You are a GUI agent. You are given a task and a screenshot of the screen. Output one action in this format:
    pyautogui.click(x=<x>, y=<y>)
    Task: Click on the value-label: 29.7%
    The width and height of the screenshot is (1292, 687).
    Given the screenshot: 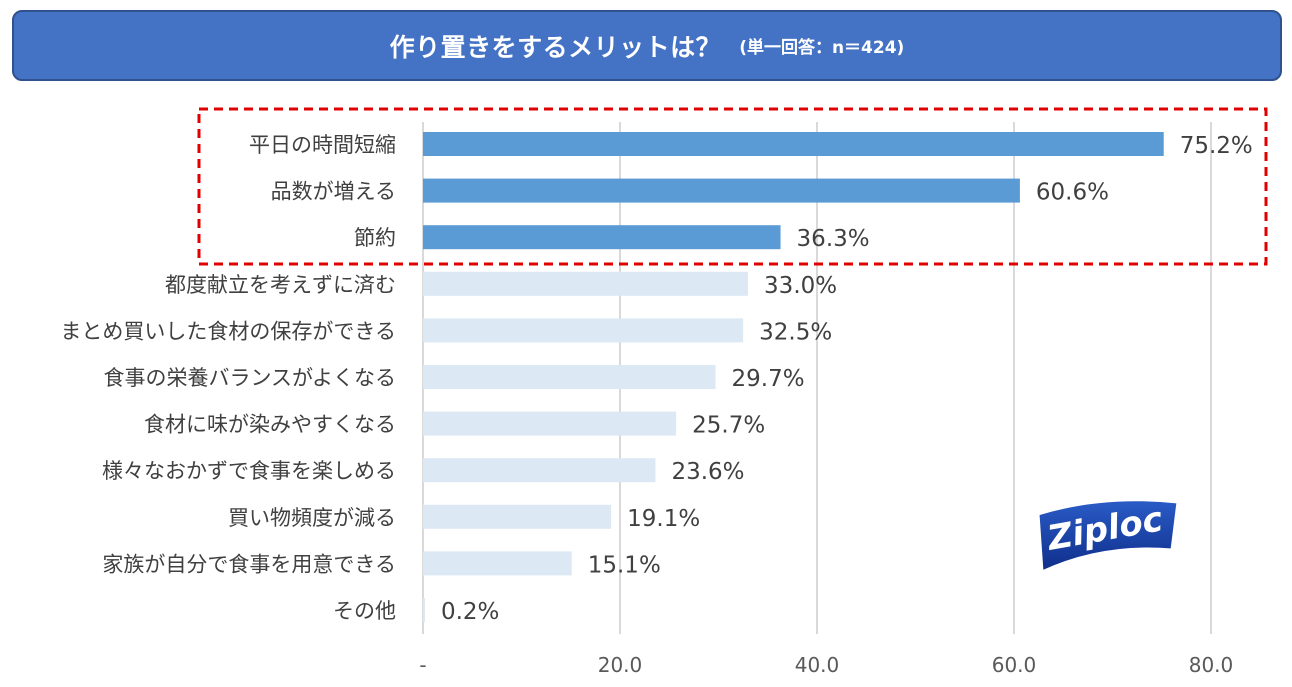 What is the action you would take?
    pyautogui.click(x=768, y=379)
    